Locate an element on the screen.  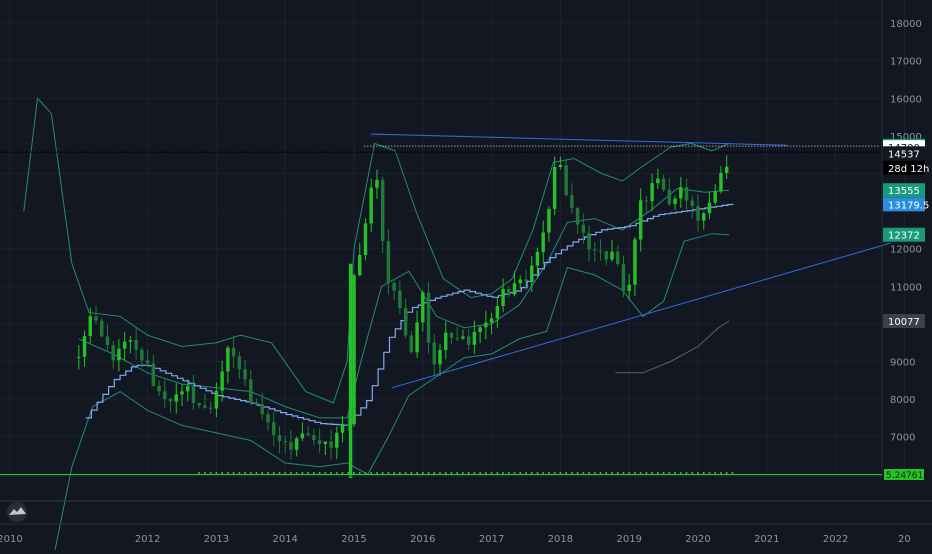
tradingview-logo is located at coordinates (17, 512).